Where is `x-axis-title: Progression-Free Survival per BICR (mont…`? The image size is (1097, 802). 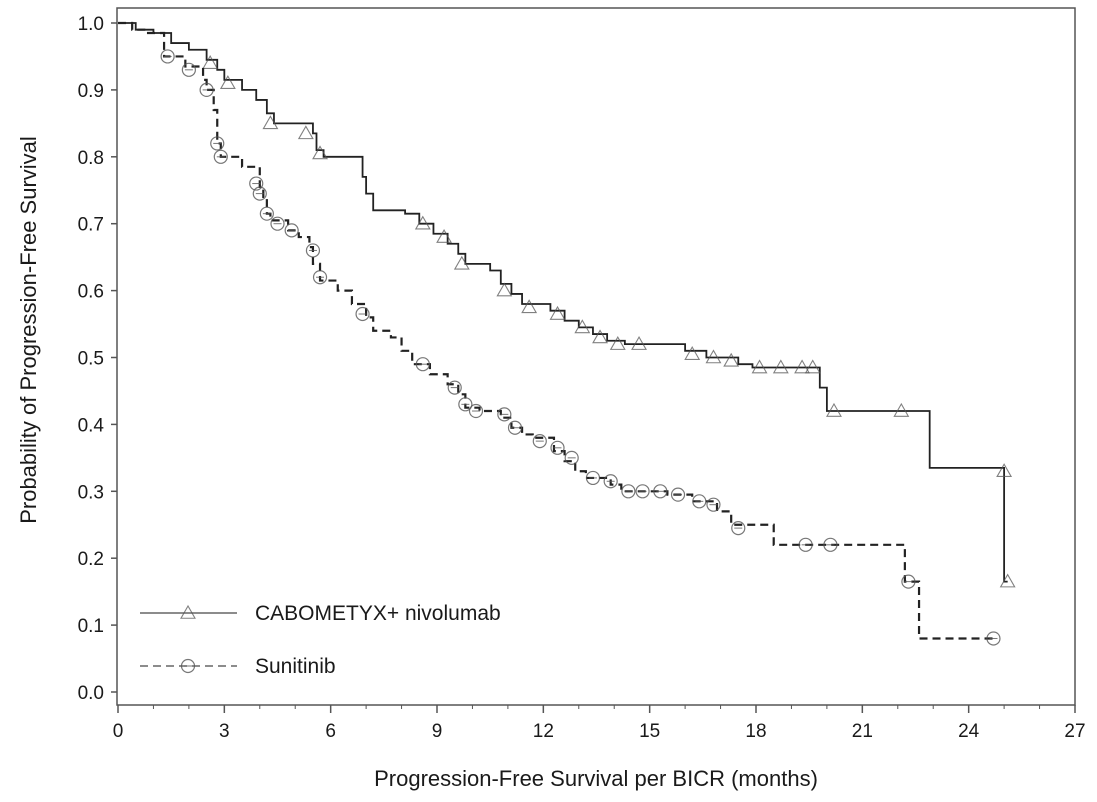
x-axis-title: Progression-Free Survival per BICR (mont… is located at coordinates (596, 778).